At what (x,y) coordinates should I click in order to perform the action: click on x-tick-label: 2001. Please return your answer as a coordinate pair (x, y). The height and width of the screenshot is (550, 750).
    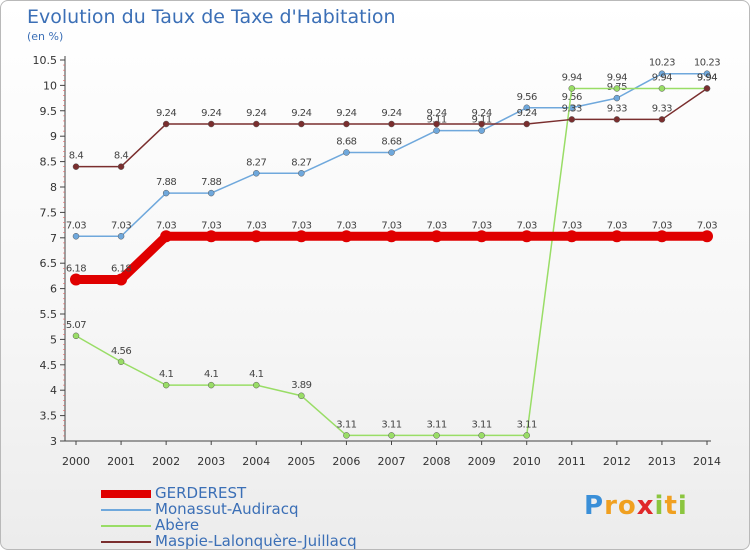
    Looking at the image, I should click on (121, 461).